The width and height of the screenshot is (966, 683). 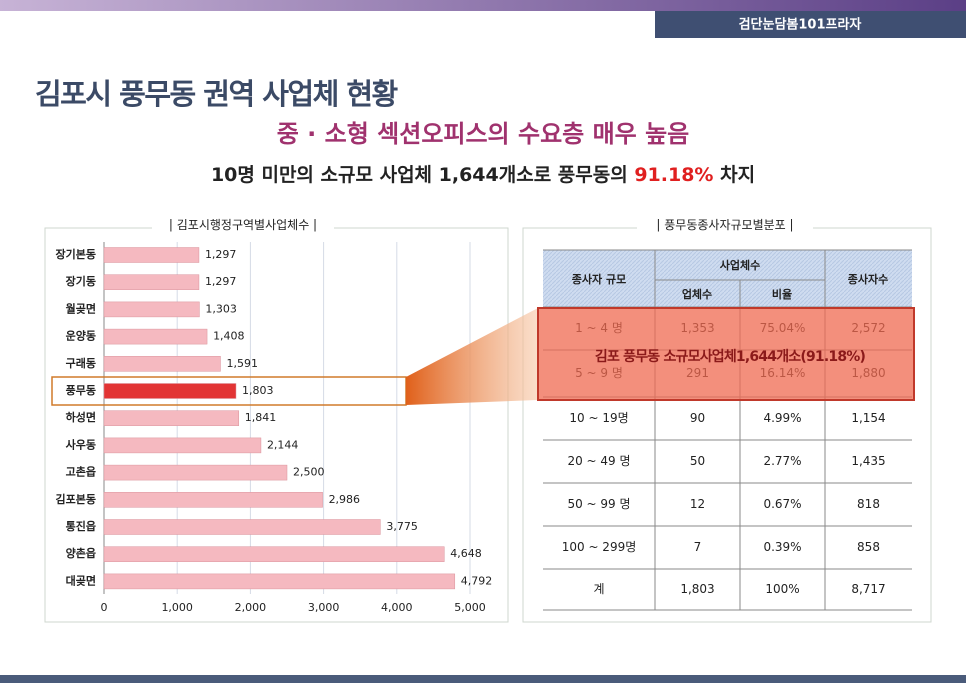 I want to click on table-cell: 20 ~ 49 명, so click(x=598, y=461).